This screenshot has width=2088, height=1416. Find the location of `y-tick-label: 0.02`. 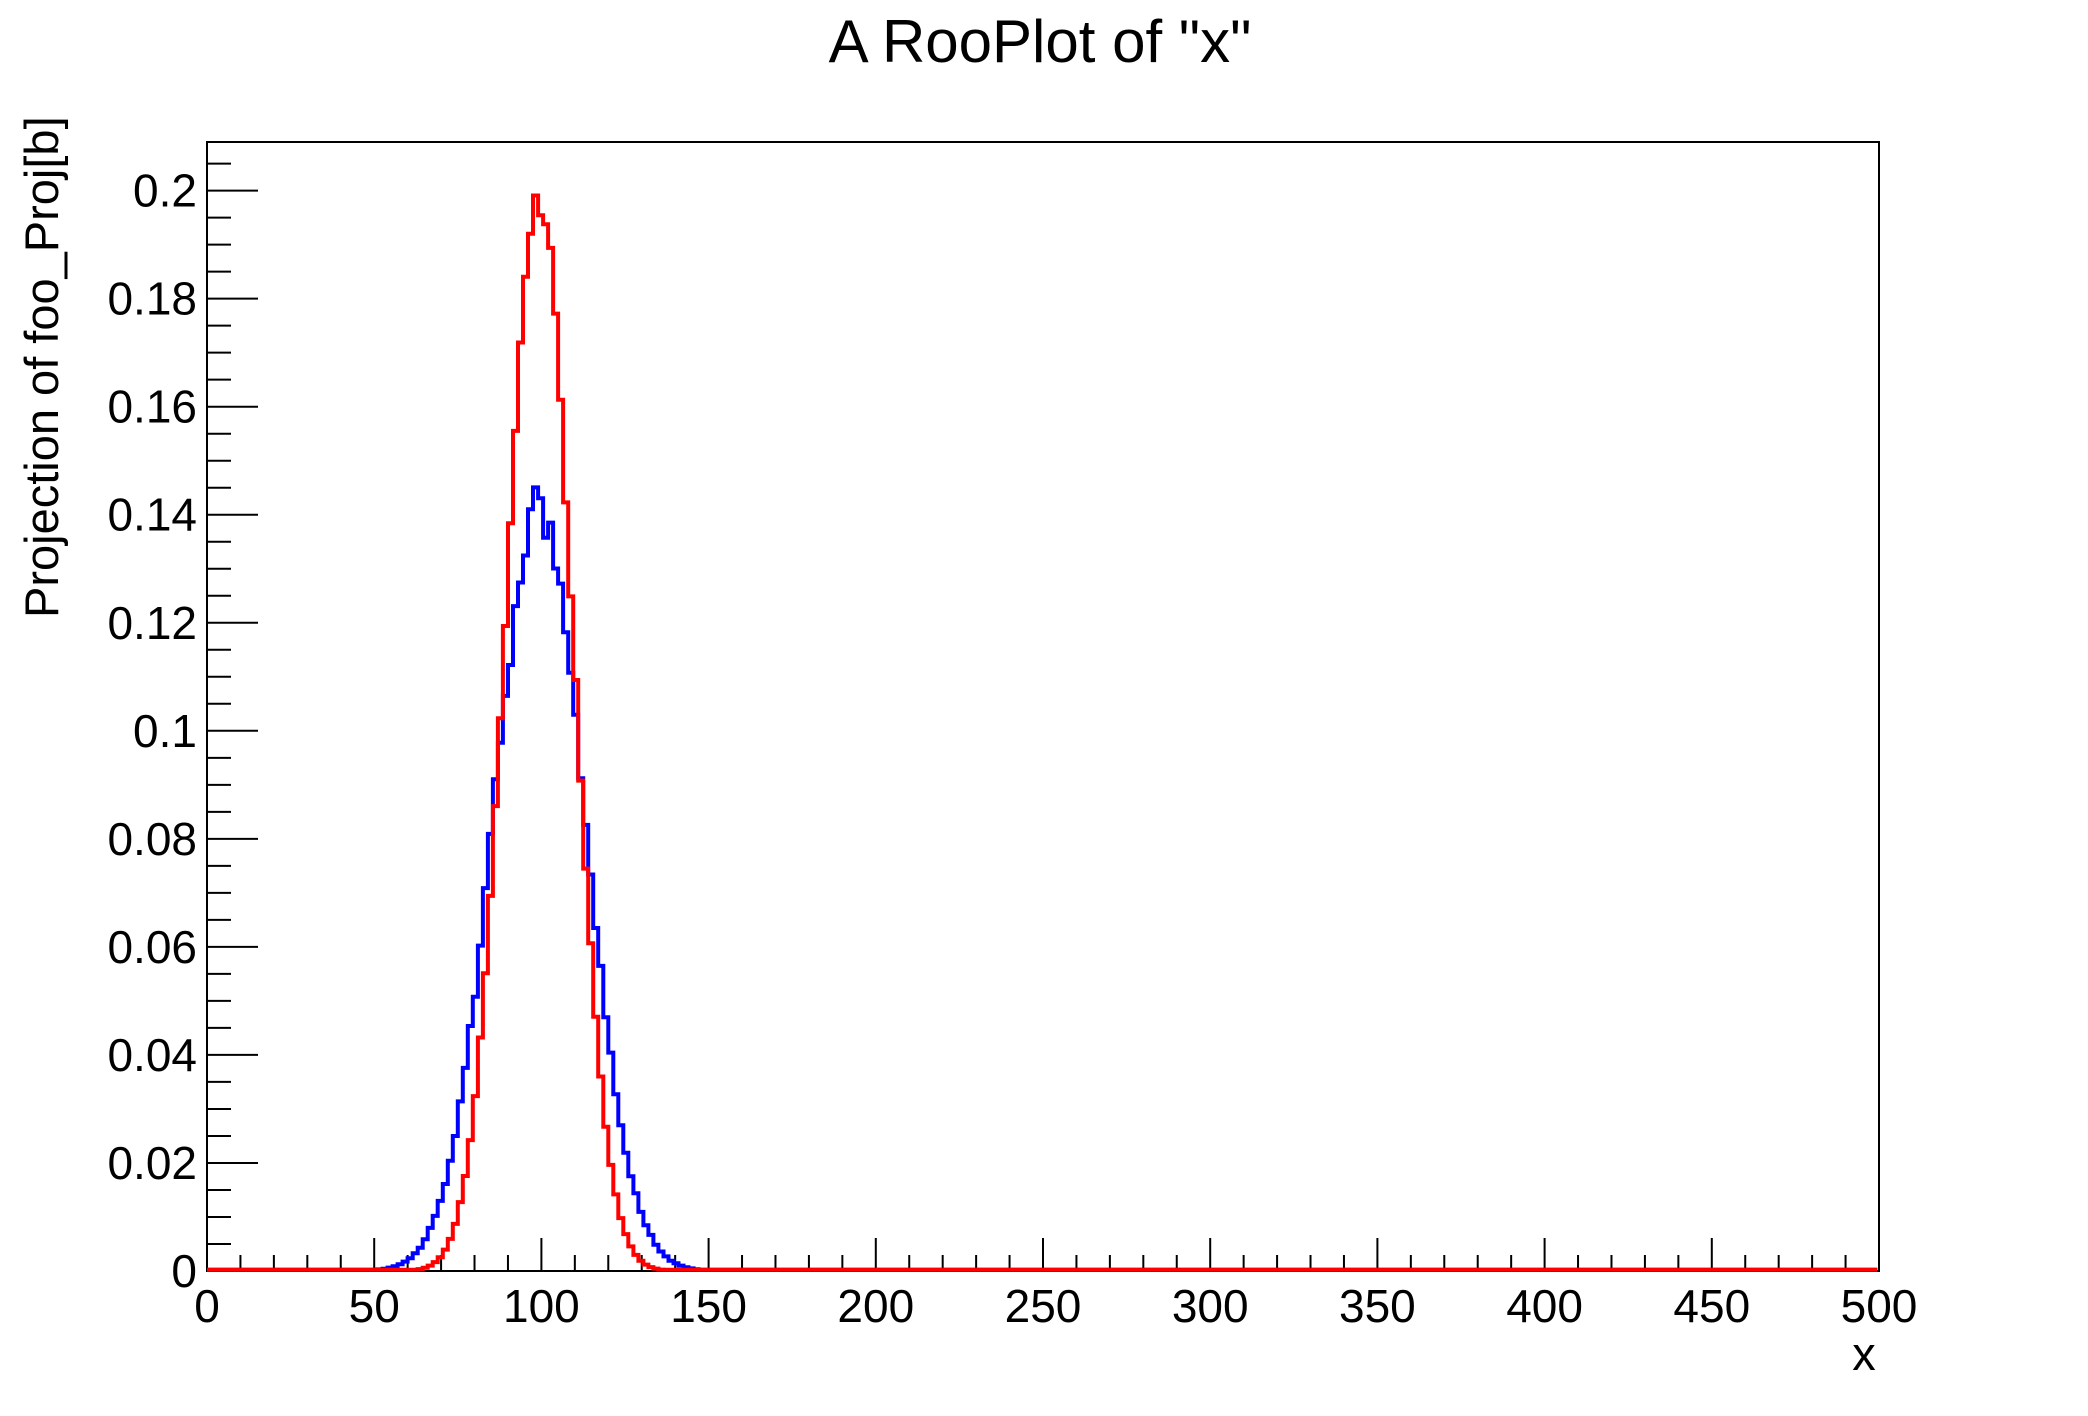

y-tick-label: 0.02 is located at coordinates (152, 1163).